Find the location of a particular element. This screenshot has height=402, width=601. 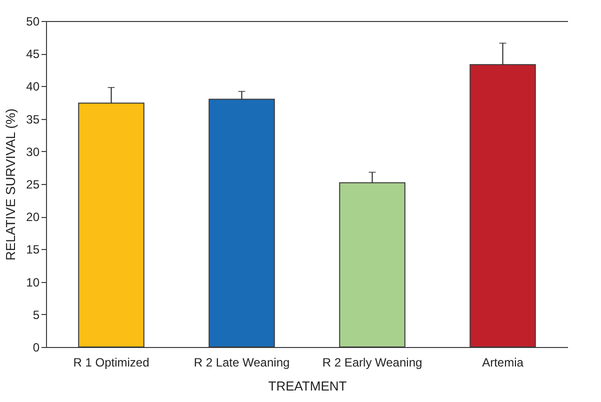

y-tick-label: 5 is located at coordinates (36, 315).